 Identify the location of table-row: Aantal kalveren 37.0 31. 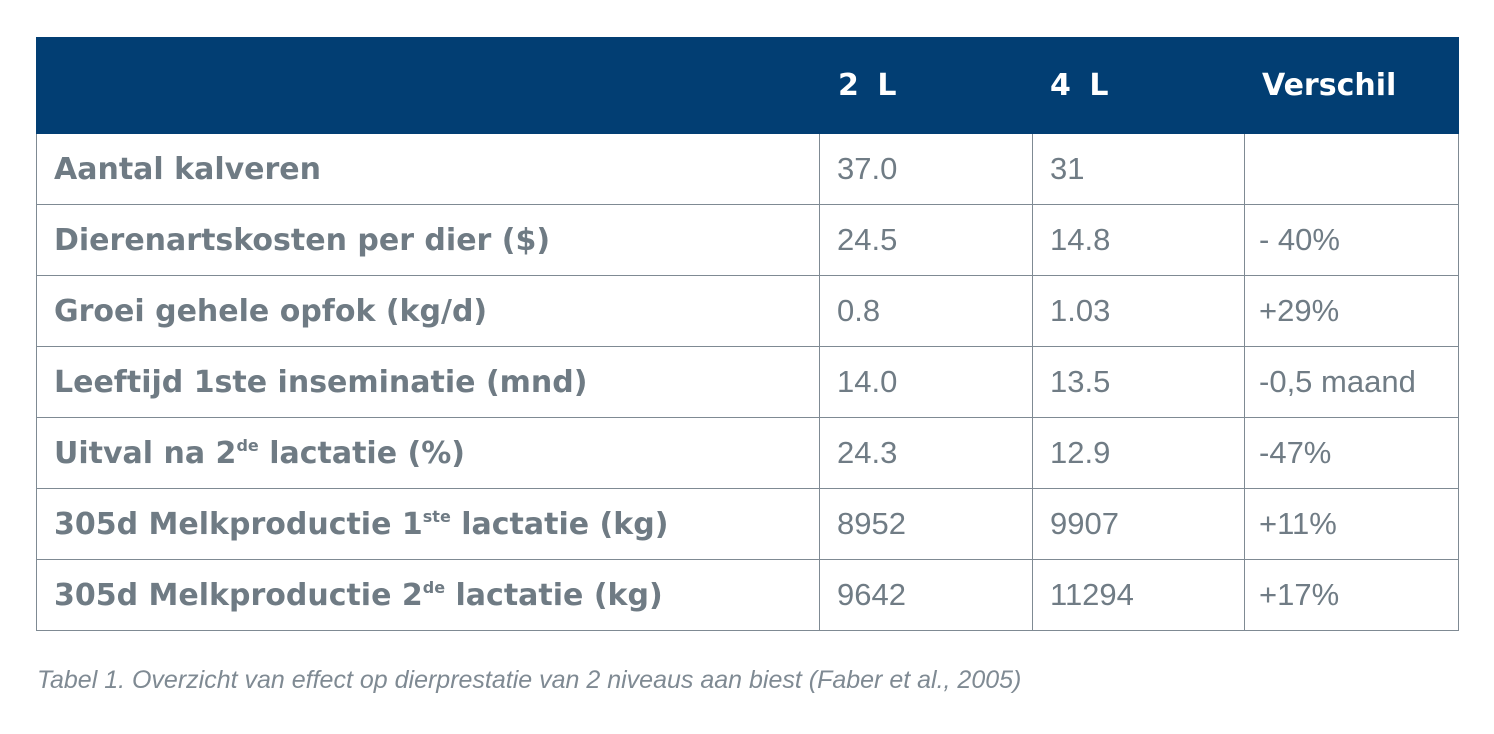
(747, 169).